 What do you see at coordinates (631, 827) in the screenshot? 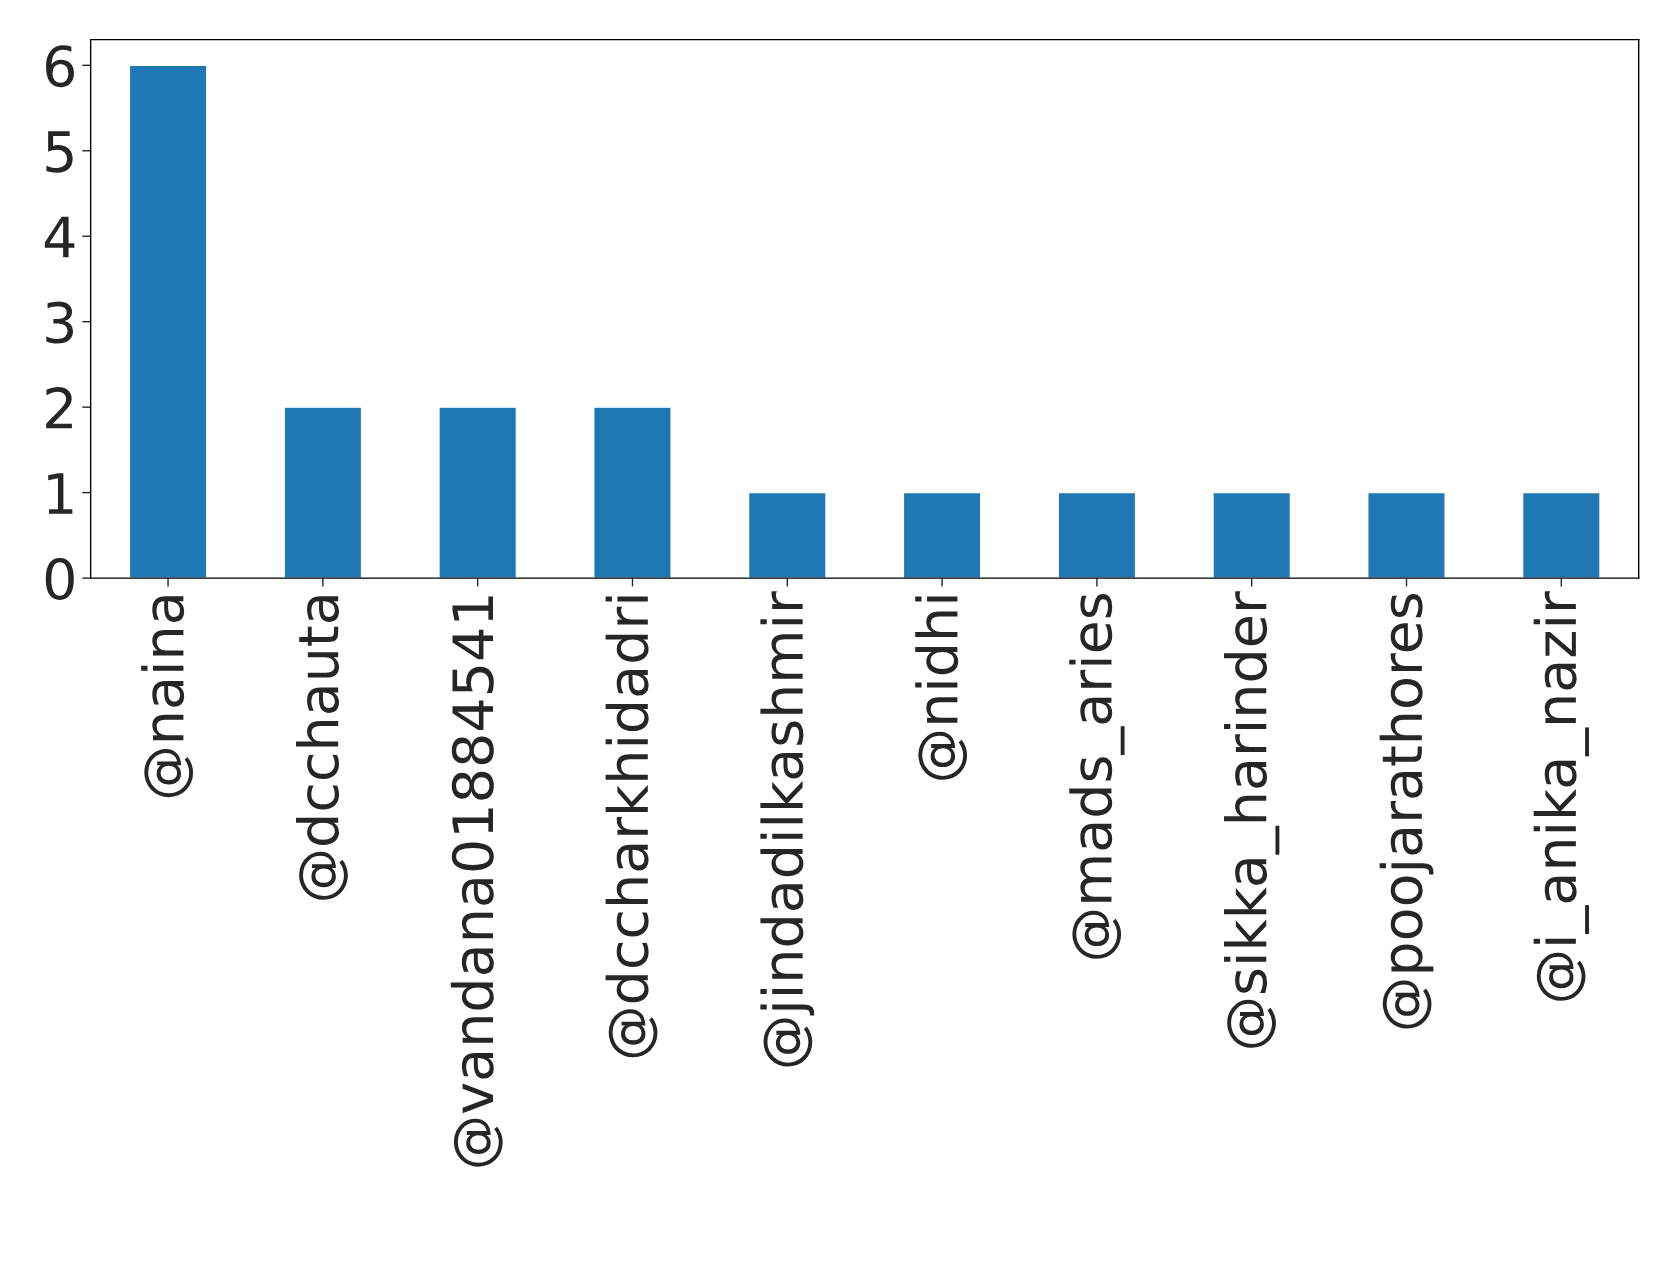
I see `x-tick-label: @dccharkhidadri` at bounding box center [631, 827].